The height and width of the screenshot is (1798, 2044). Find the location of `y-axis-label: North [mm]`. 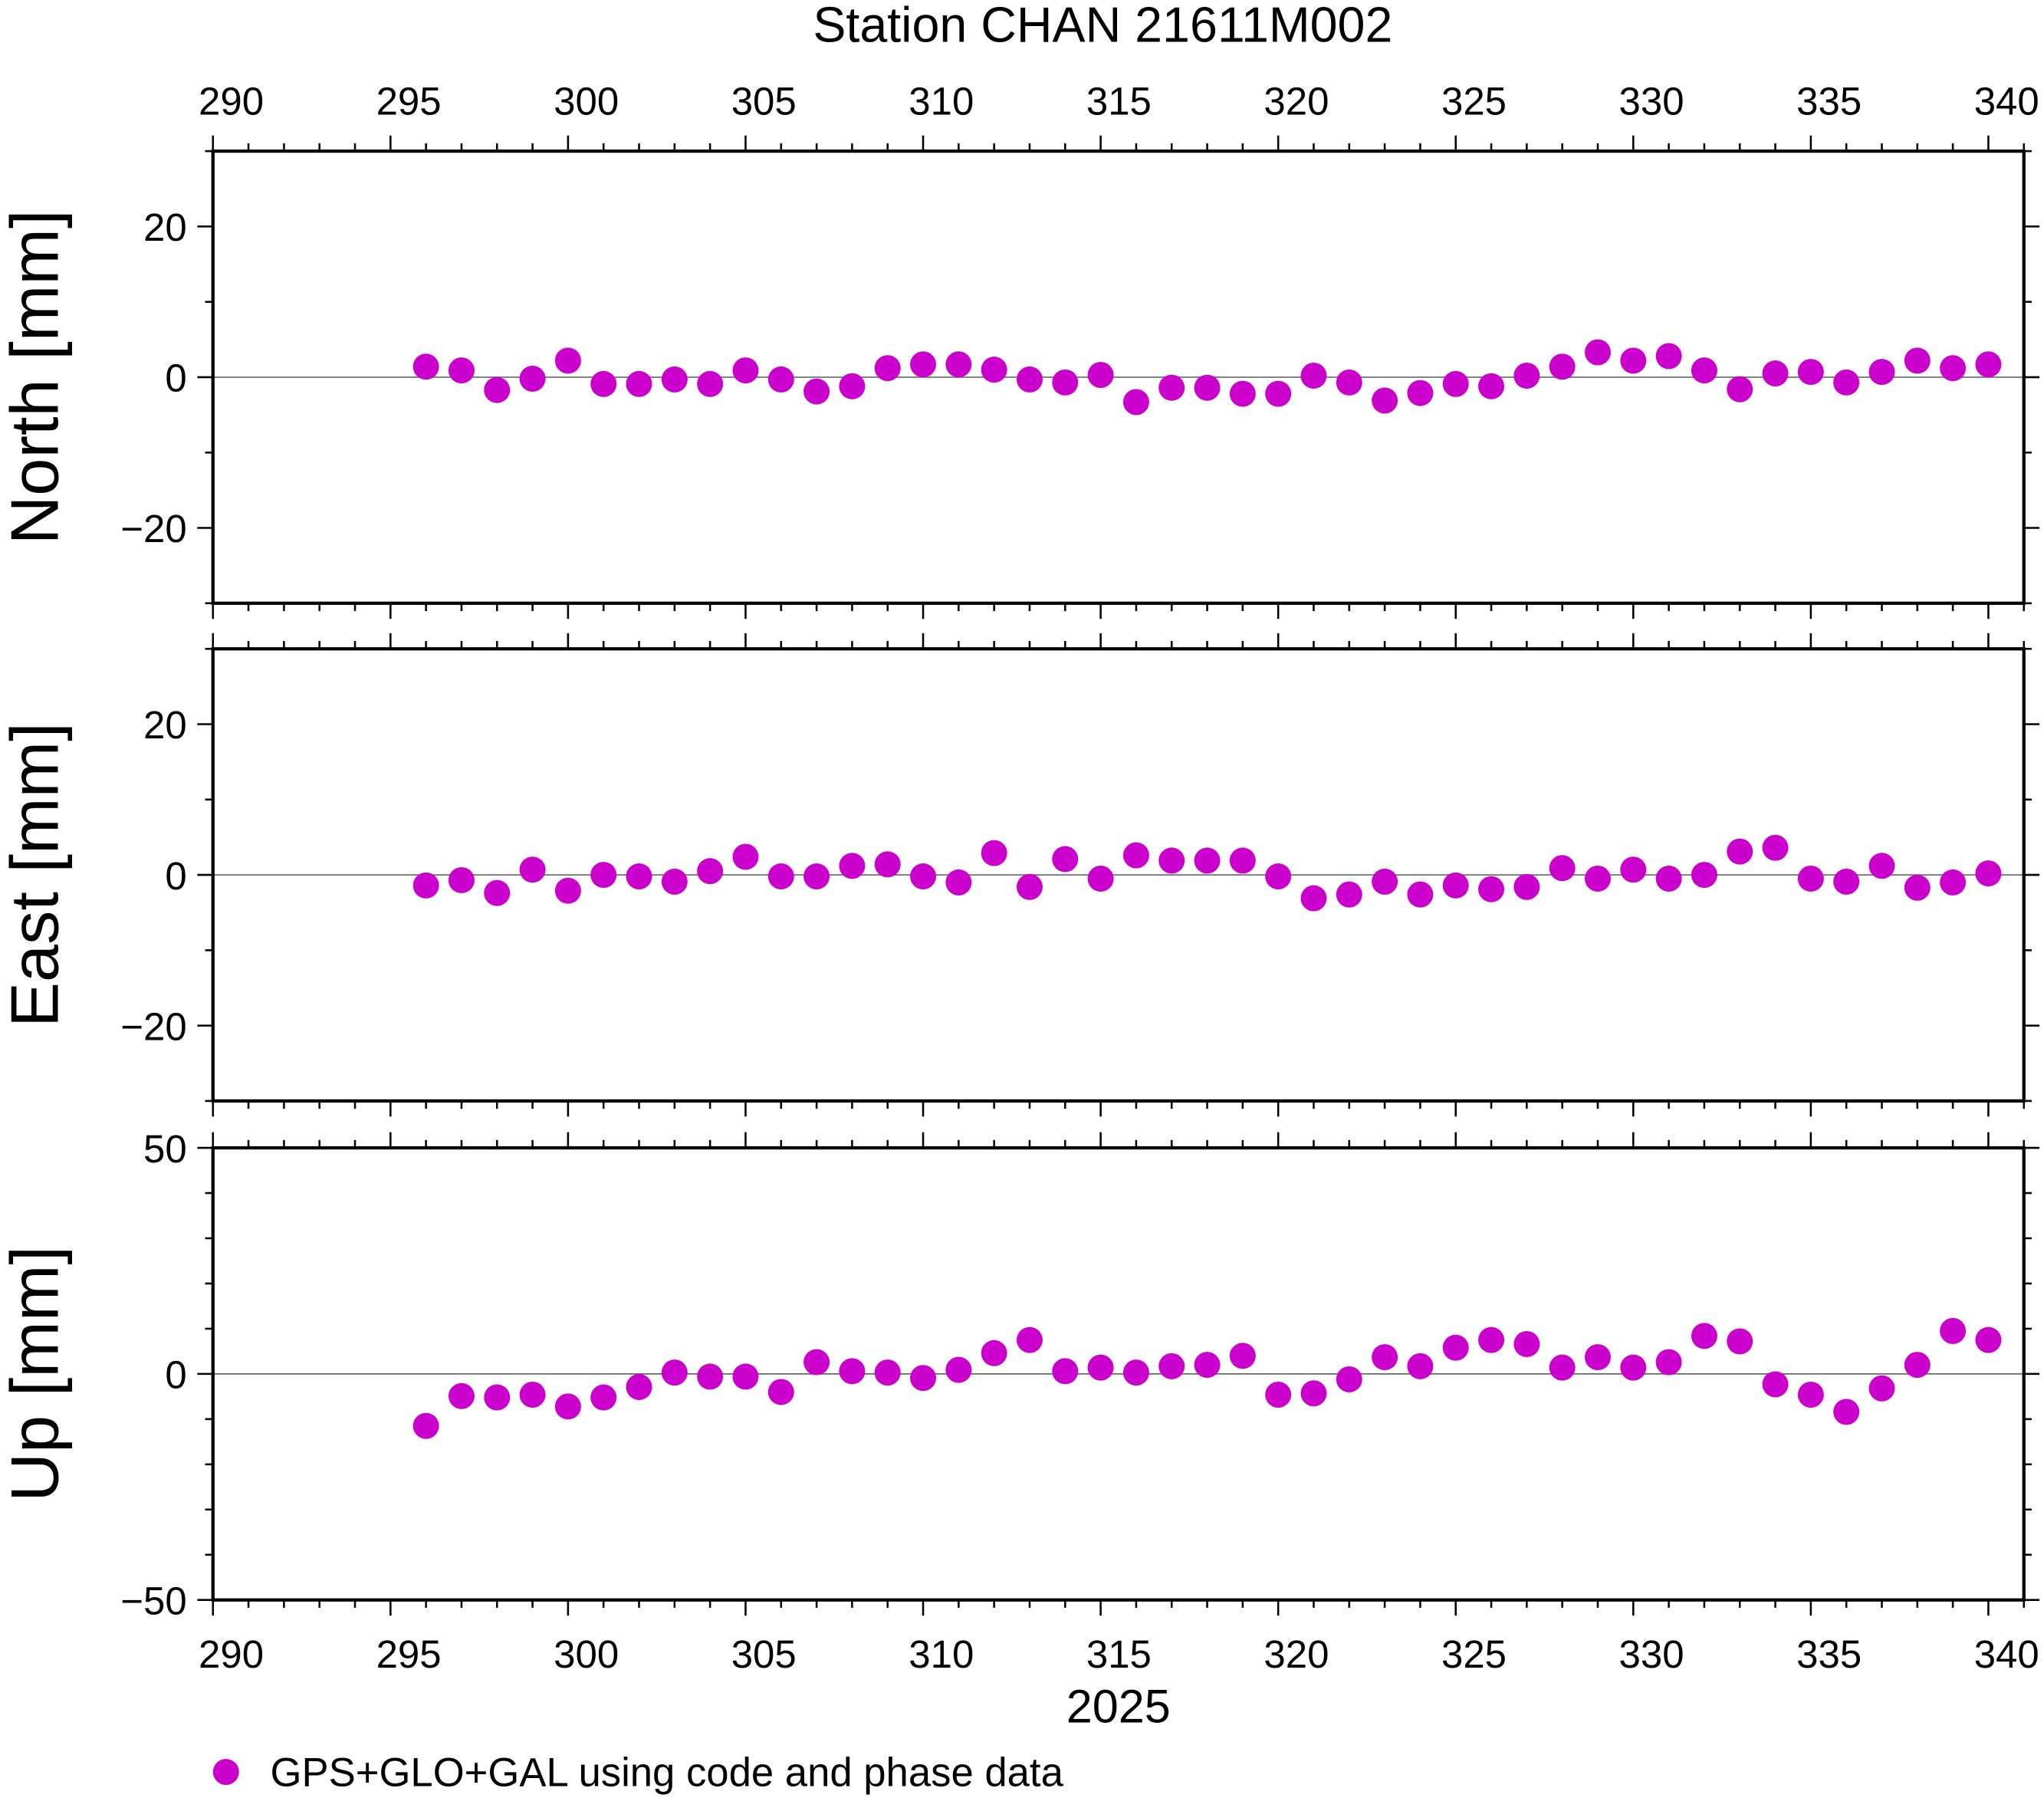

y-axis-label: North [mm] is located at coordinates (36, 377).